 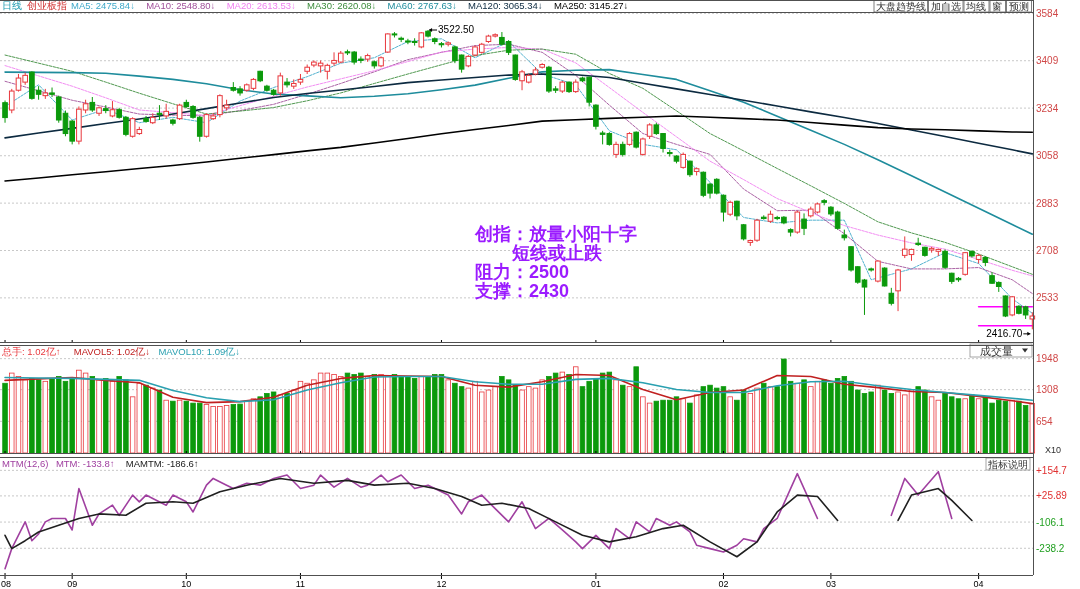 What do you see at coordinates (1047, 298) in the screenshot?
I see `y-tick-label: 2533` at bounding box center [1047, 298].